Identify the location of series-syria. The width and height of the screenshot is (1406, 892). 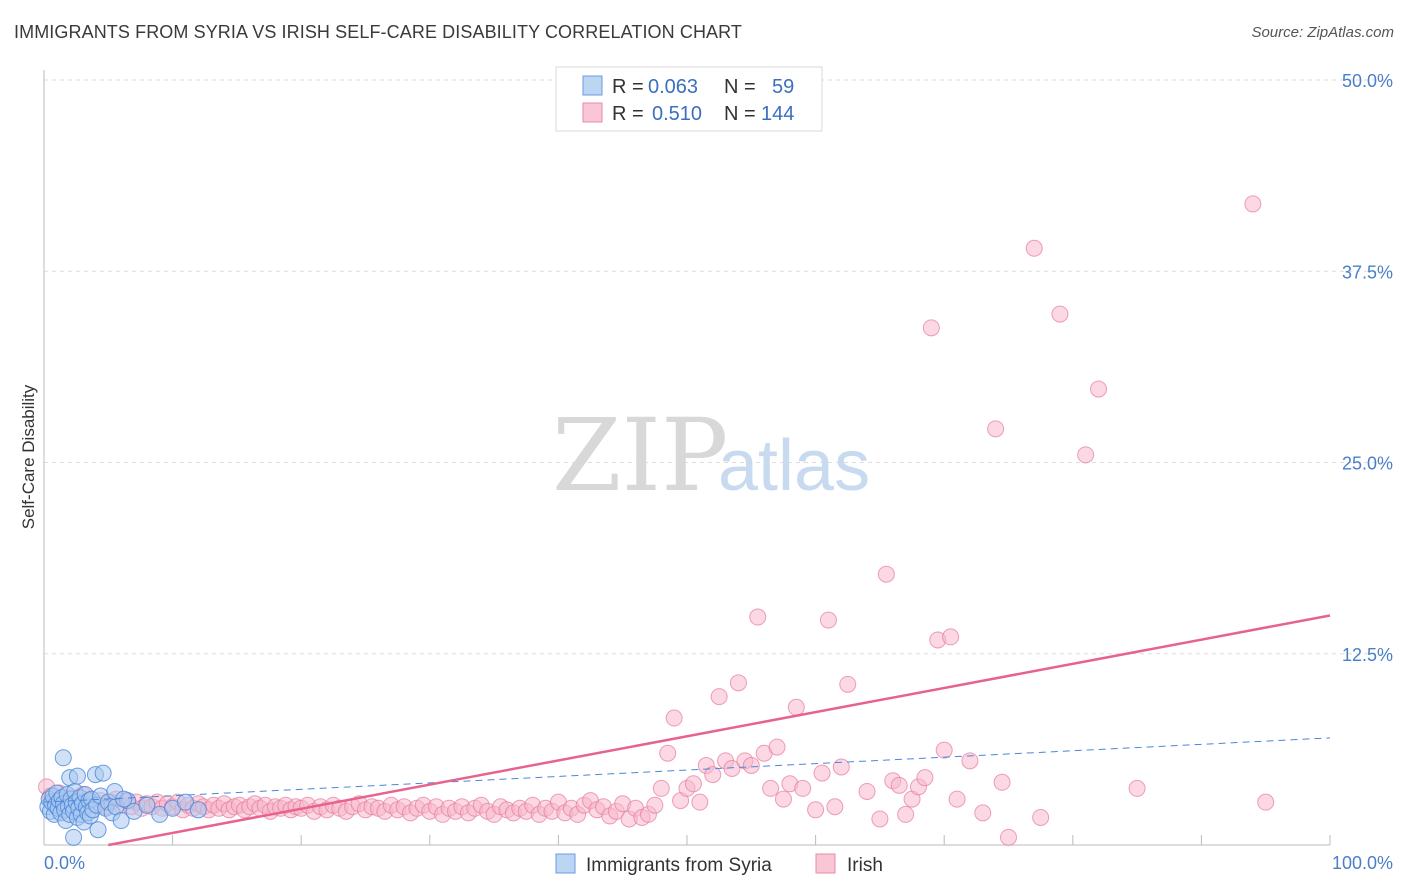
(123, 797).